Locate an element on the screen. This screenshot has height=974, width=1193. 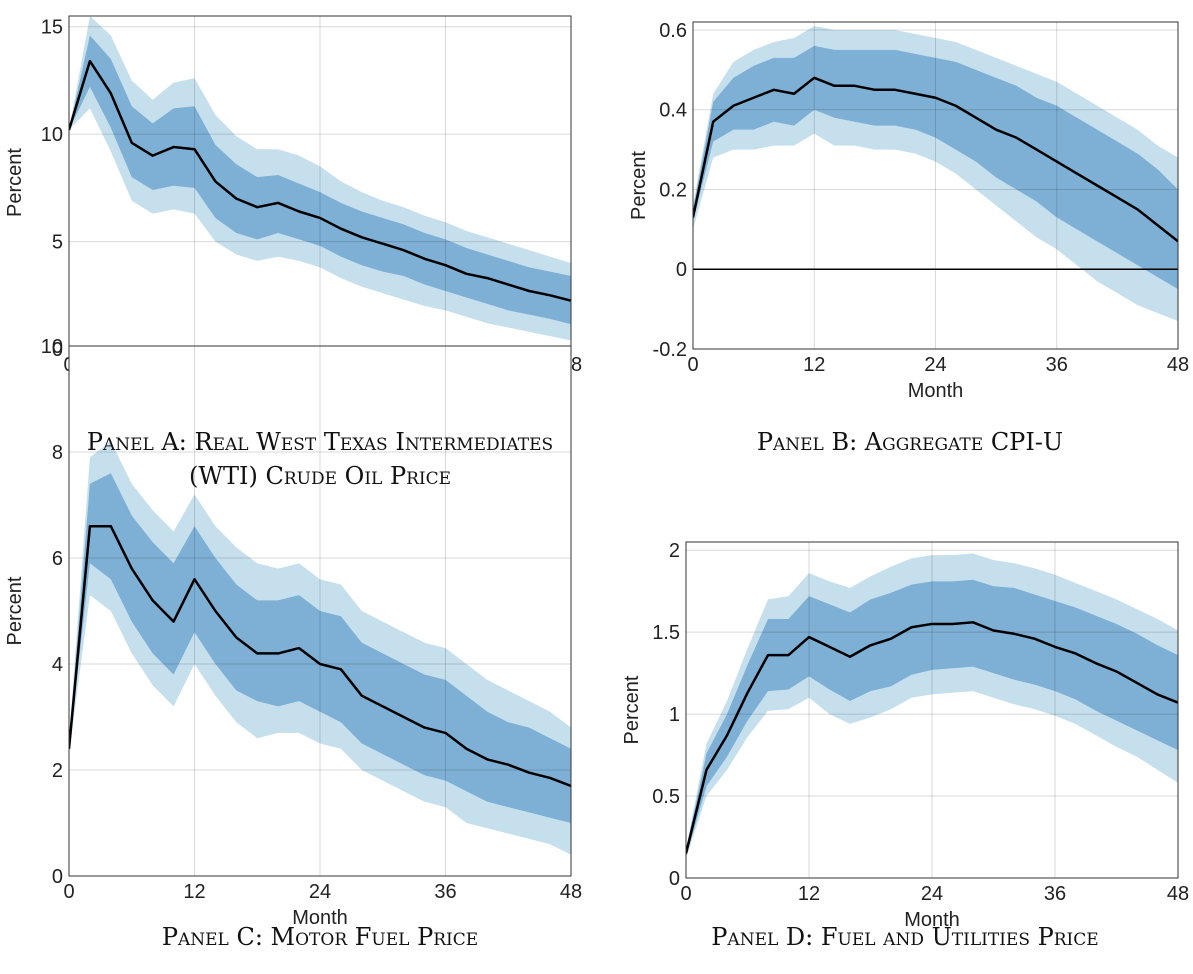
y-tick-label: 0.2 is located at coordinates (673, 190).